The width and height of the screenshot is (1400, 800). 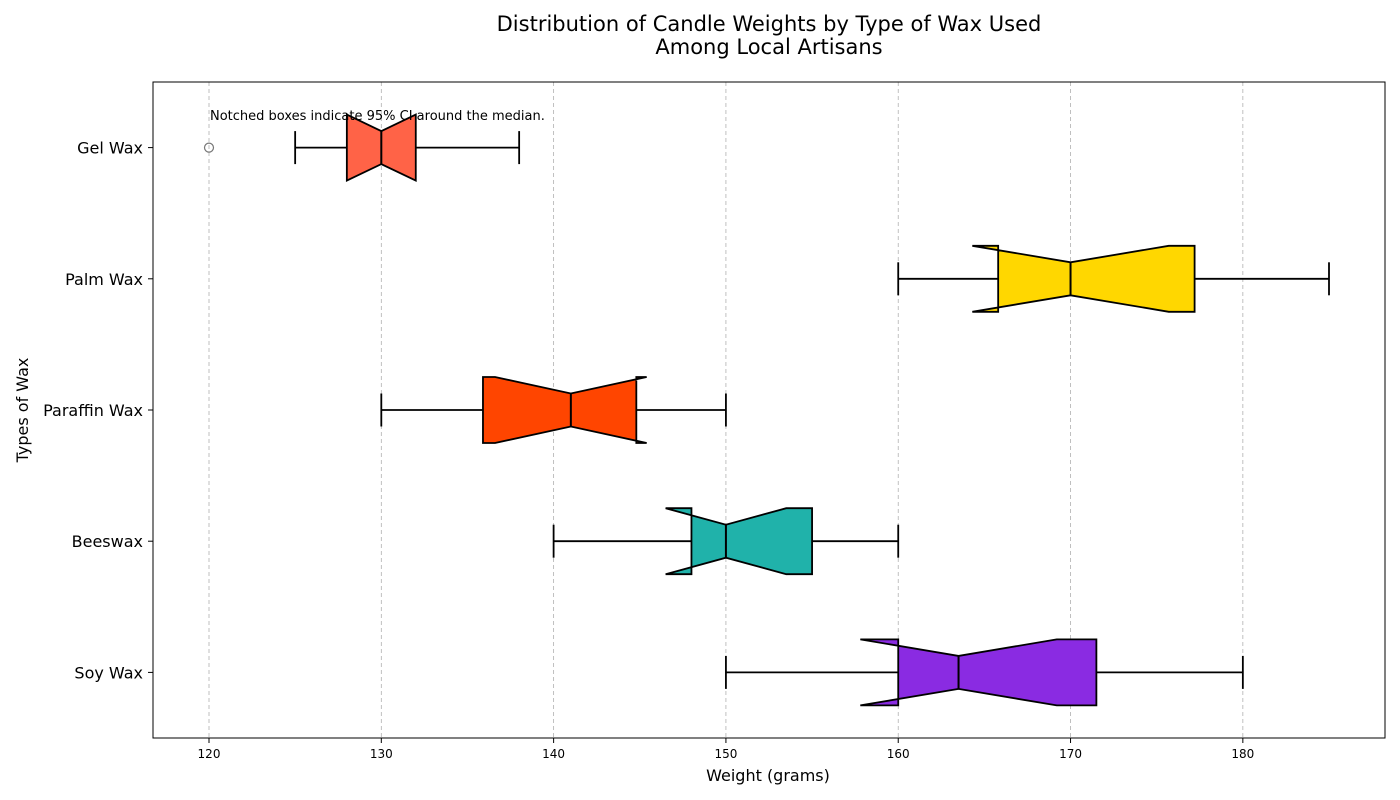 I want to click on x-tick-label: 130, so click(x=381, y=754).